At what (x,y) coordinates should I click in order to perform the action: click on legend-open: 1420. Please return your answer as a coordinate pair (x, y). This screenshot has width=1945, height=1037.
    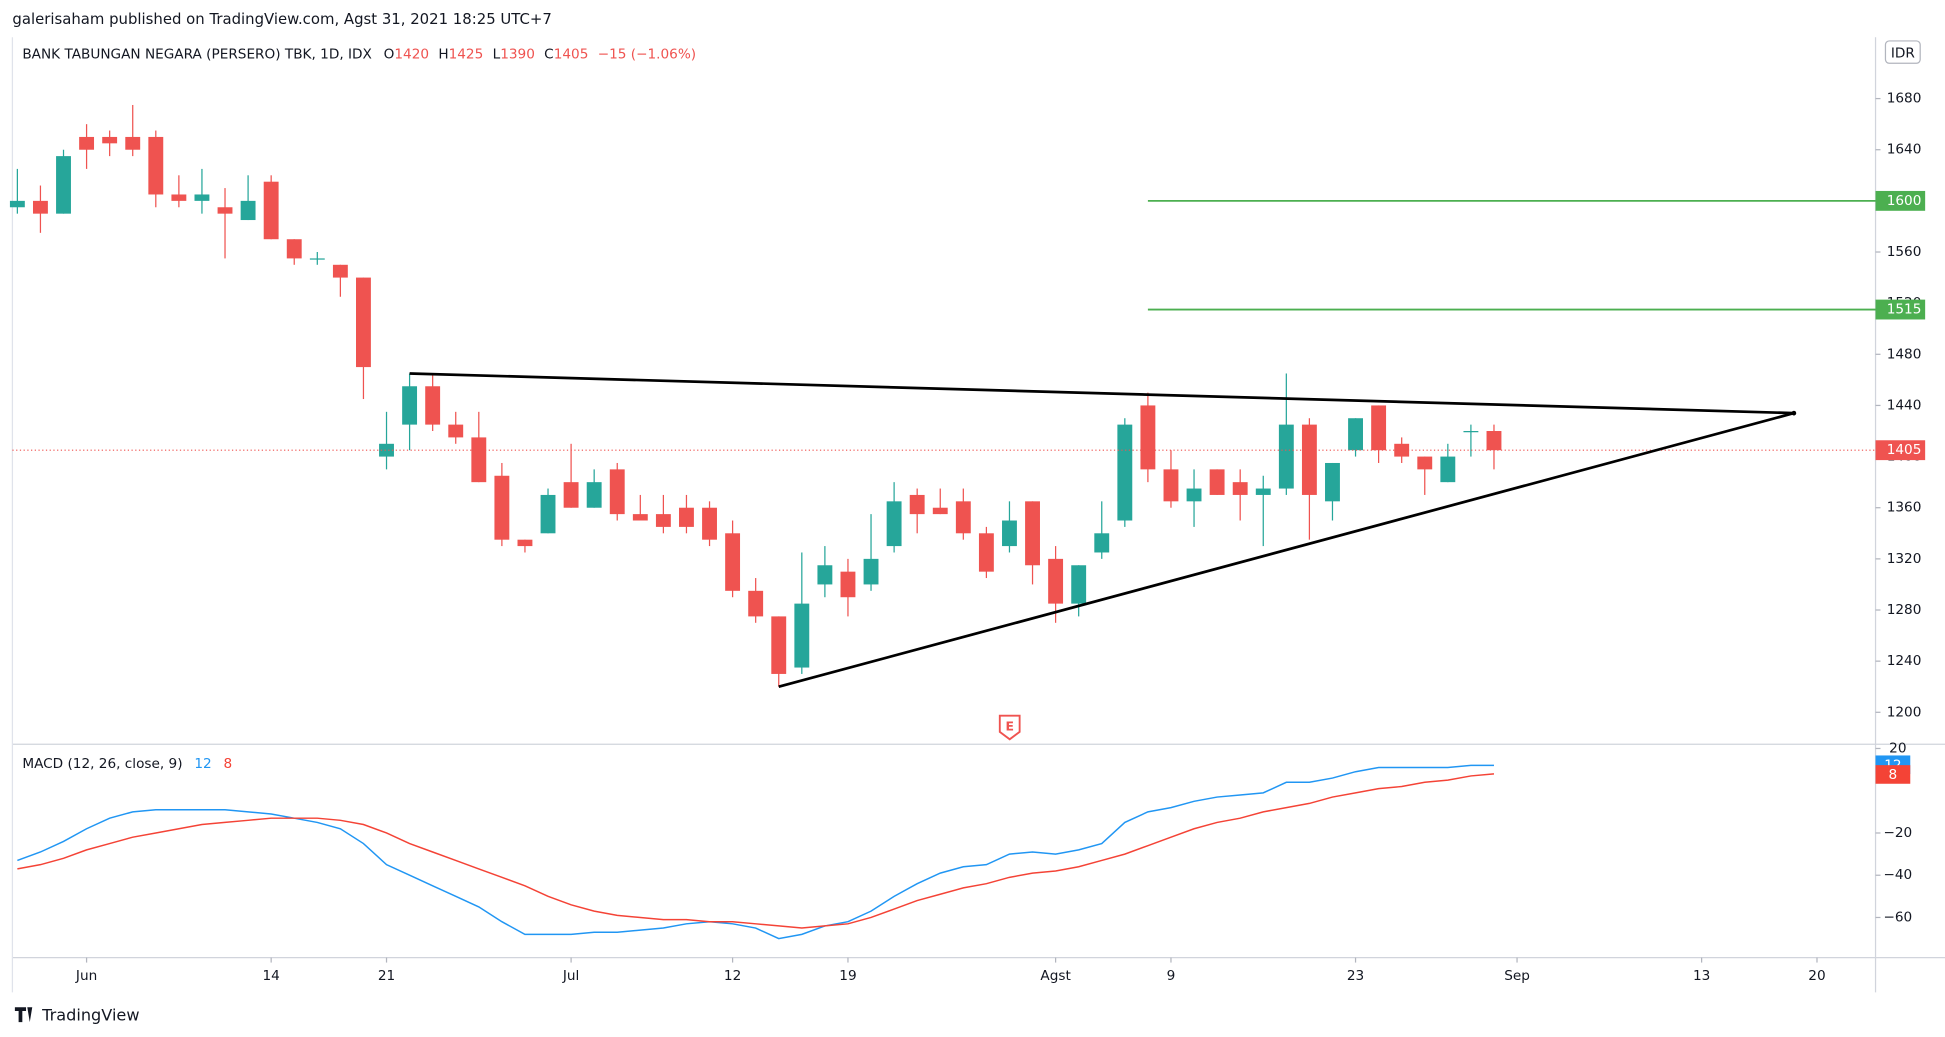
    Looking at the image, I should click on (411, 55).